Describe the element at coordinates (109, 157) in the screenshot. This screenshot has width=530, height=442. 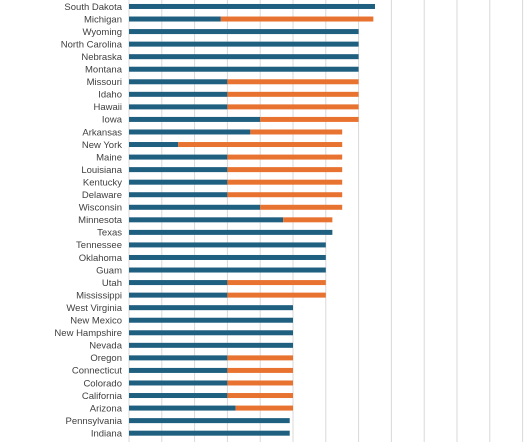
I see `category-label: Maine` at that location.